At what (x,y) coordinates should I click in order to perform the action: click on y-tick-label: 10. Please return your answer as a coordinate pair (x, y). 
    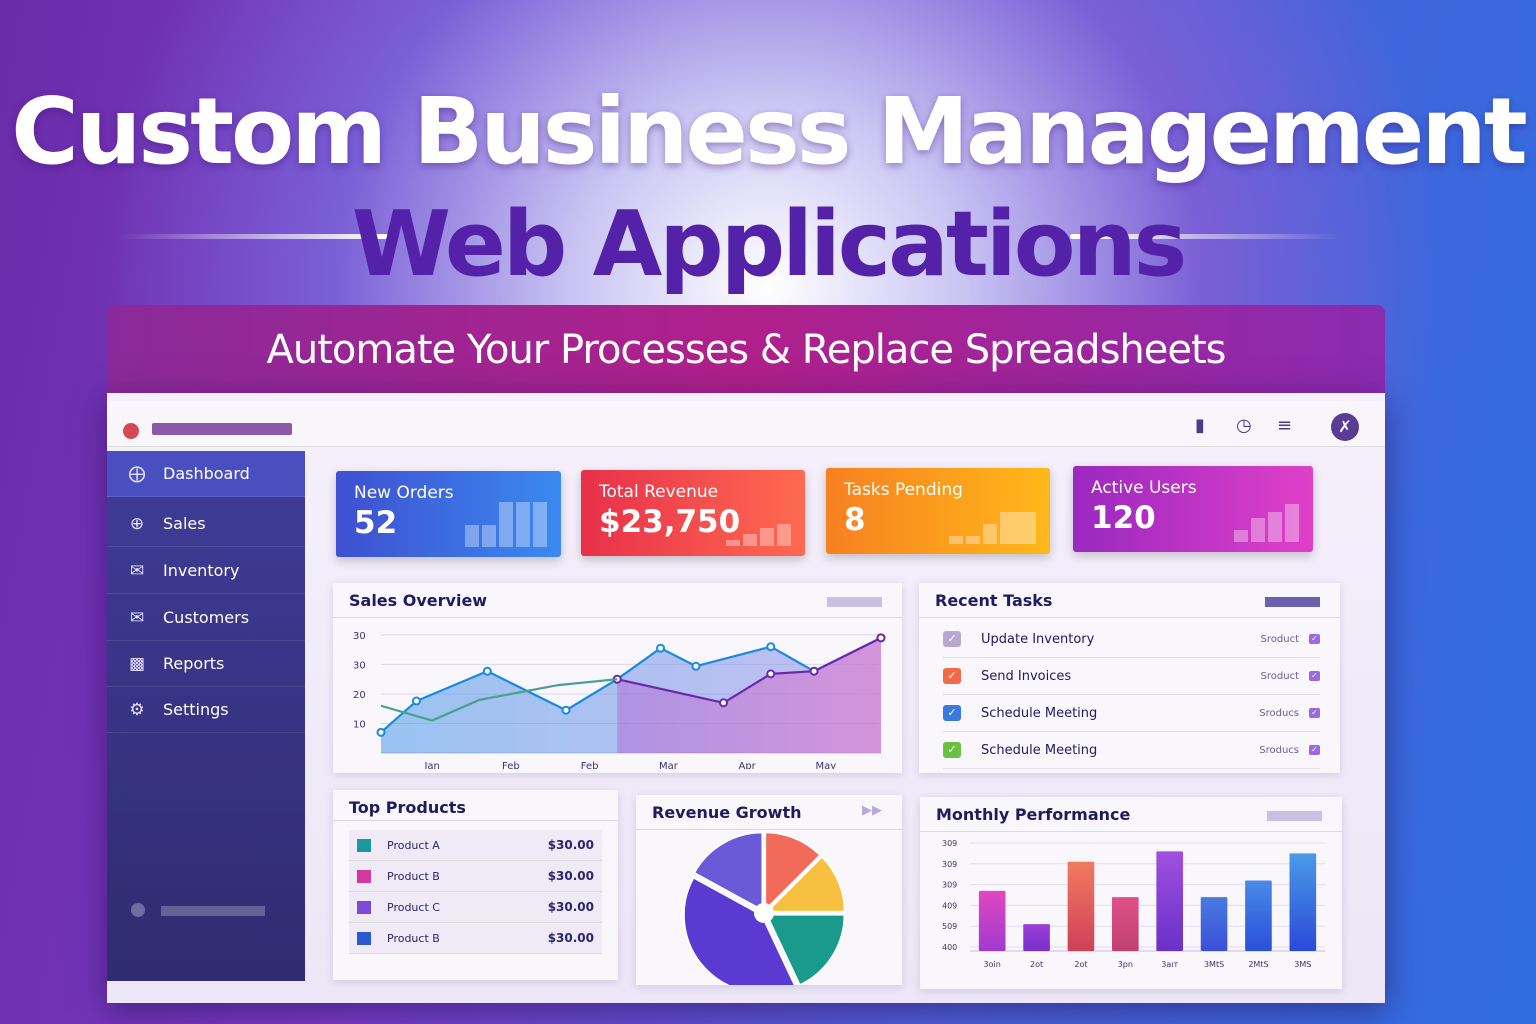
    Looking at the image, I should click on (359, 724).